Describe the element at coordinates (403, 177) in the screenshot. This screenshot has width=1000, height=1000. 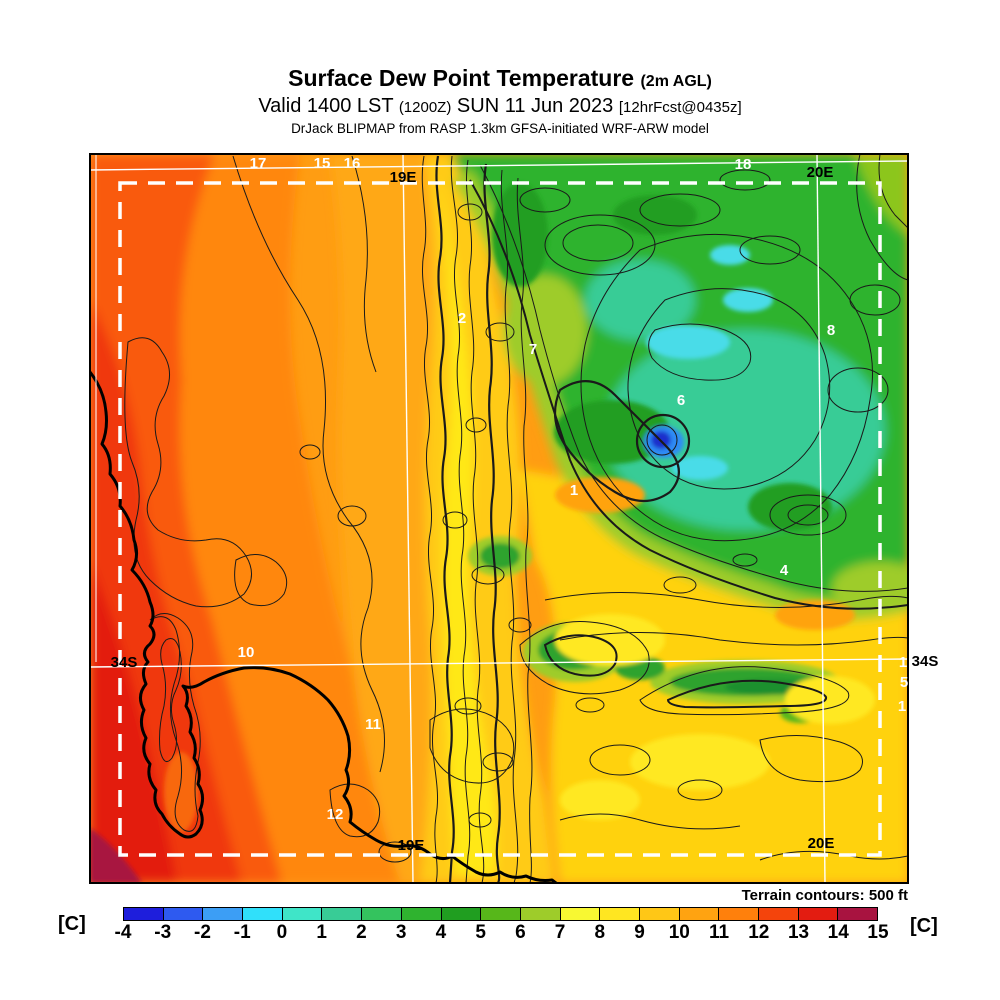
I see `grid-label-19e-top: 19E` at that location.